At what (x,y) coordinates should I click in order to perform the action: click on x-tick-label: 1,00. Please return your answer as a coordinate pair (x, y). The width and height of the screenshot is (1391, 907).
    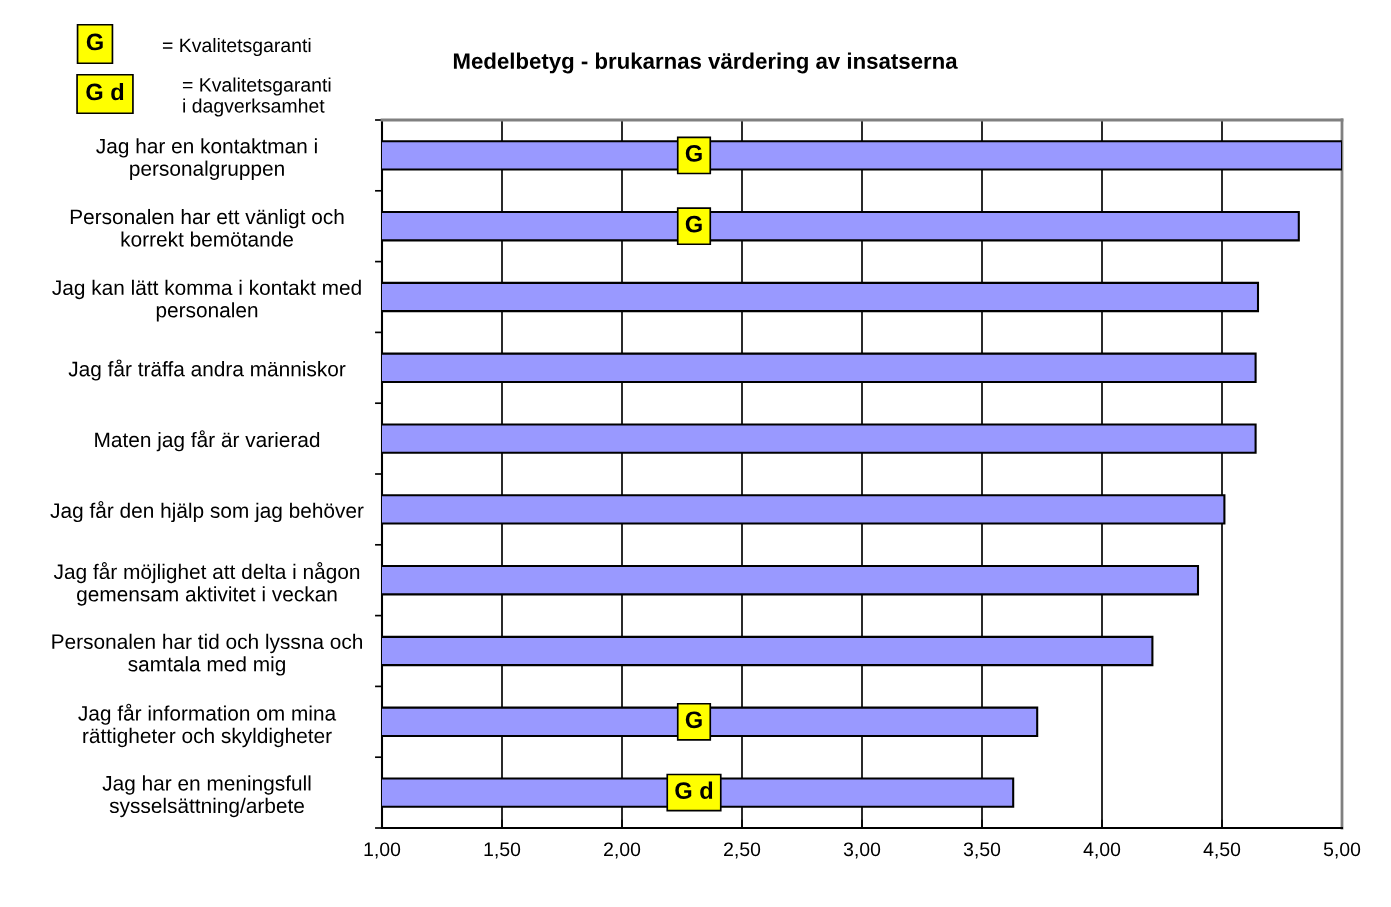
    Looking at the image, I should click on (382, 850).